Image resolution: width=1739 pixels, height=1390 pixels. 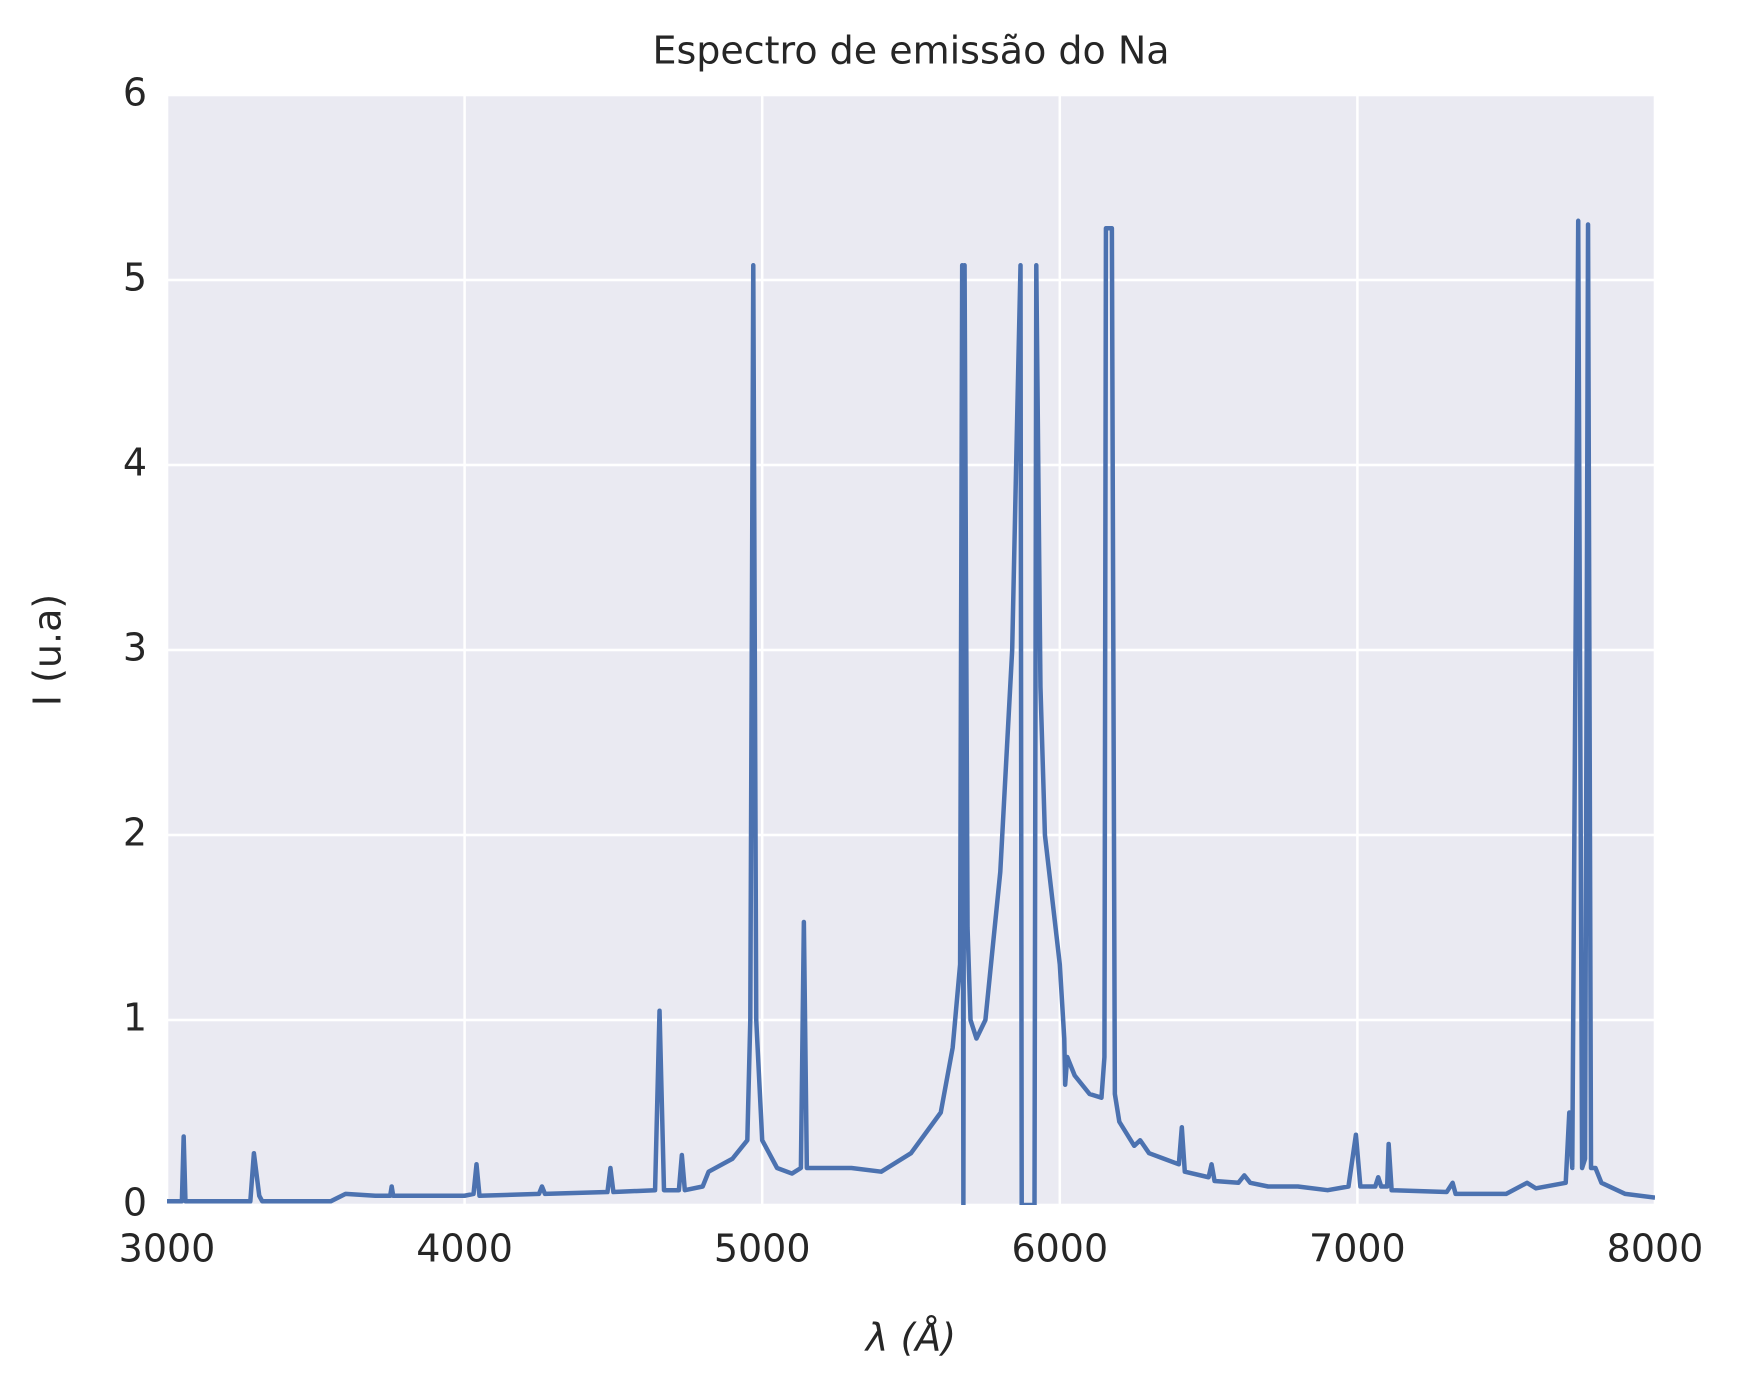 I want to click on y-tick-label: 5, so click(x=135, y=278).